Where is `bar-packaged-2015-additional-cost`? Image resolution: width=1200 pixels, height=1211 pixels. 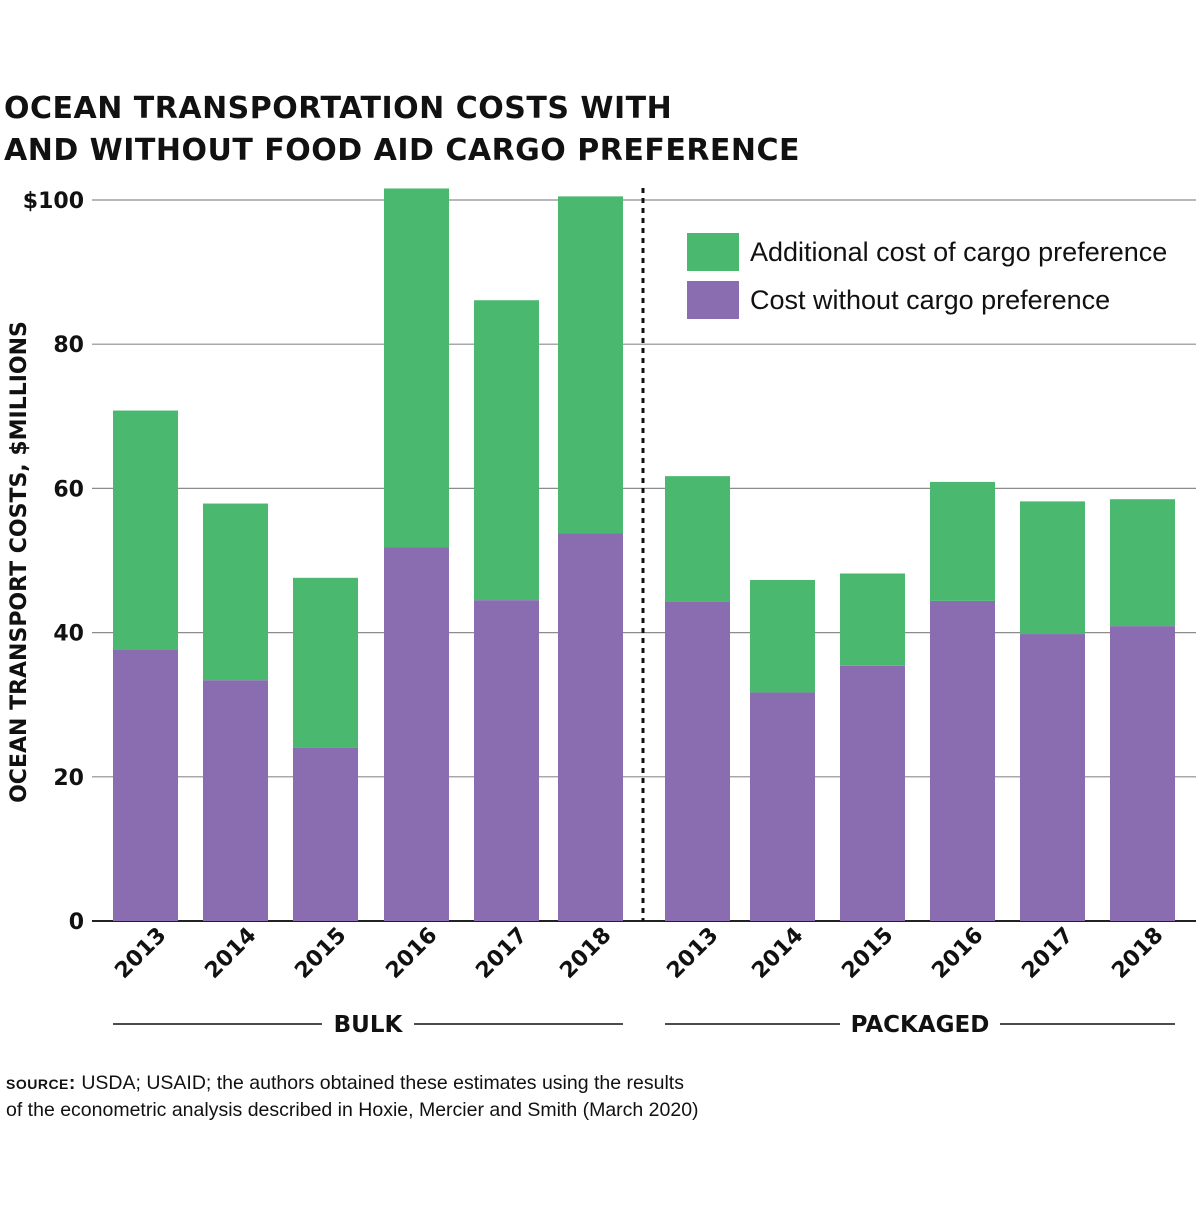
bar-packaged-2015-additional-cost is located at coordinates (872, 619).